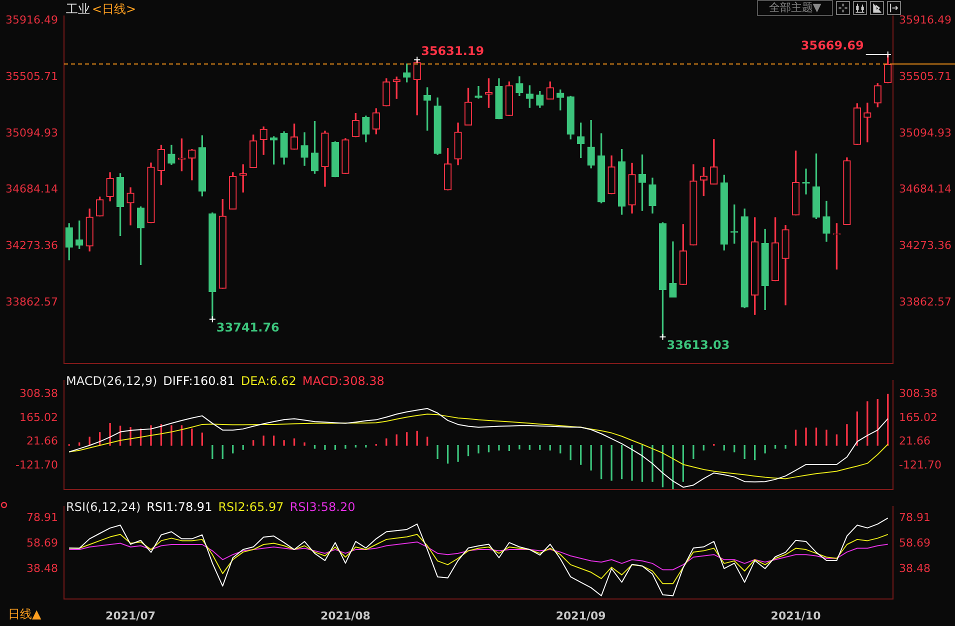 The width and height of the screenshot is (955, 626). What do you see at coordinates (78, 9) in the screenshot?
I see `chart-title: 工业` at bounding box center [78, 9].